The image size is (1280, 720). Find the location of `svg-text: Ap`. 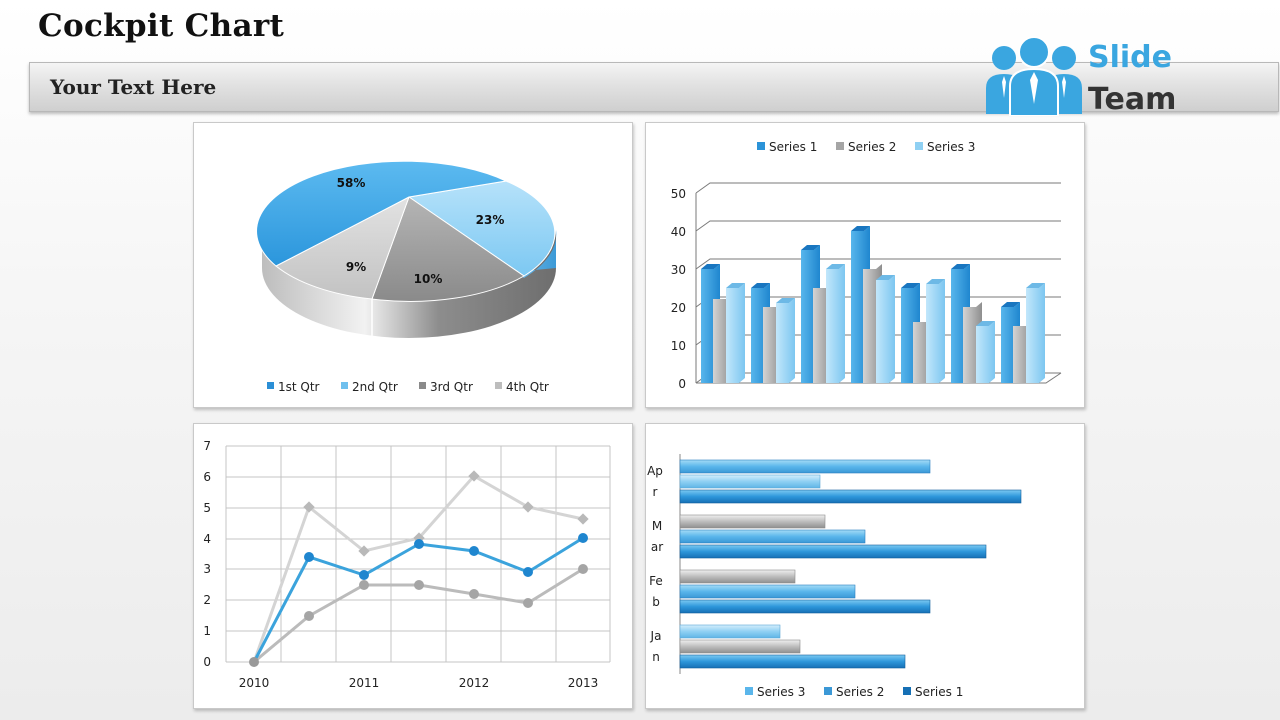

svg-text: Ap is located at coordinates (655, 471).